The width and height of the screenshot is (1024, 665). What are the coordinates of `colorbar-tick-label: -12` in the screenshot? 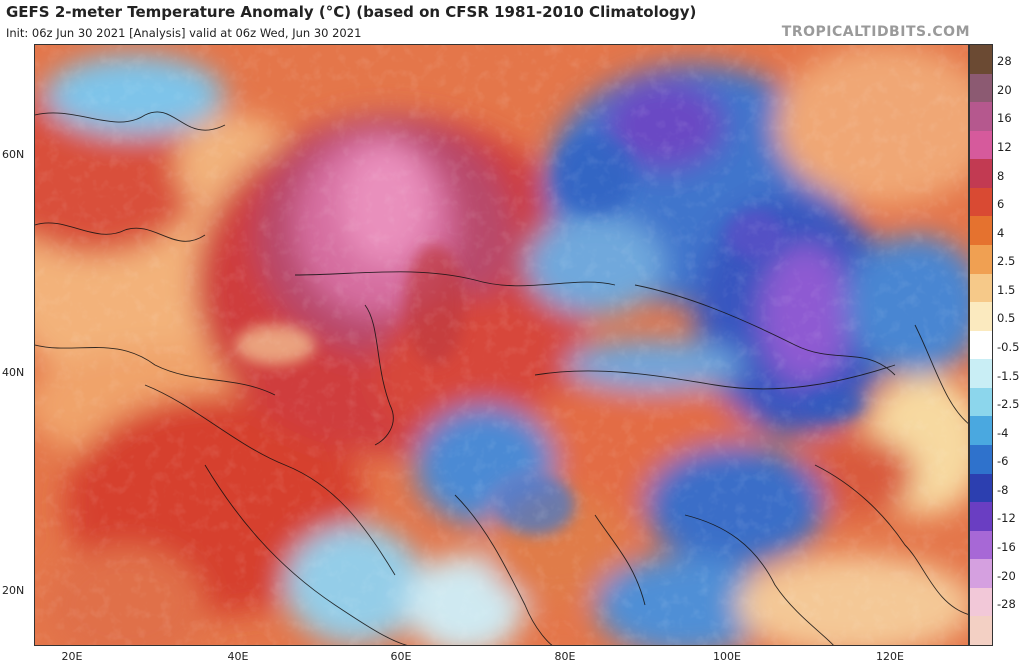 It's located at (1006, 518).